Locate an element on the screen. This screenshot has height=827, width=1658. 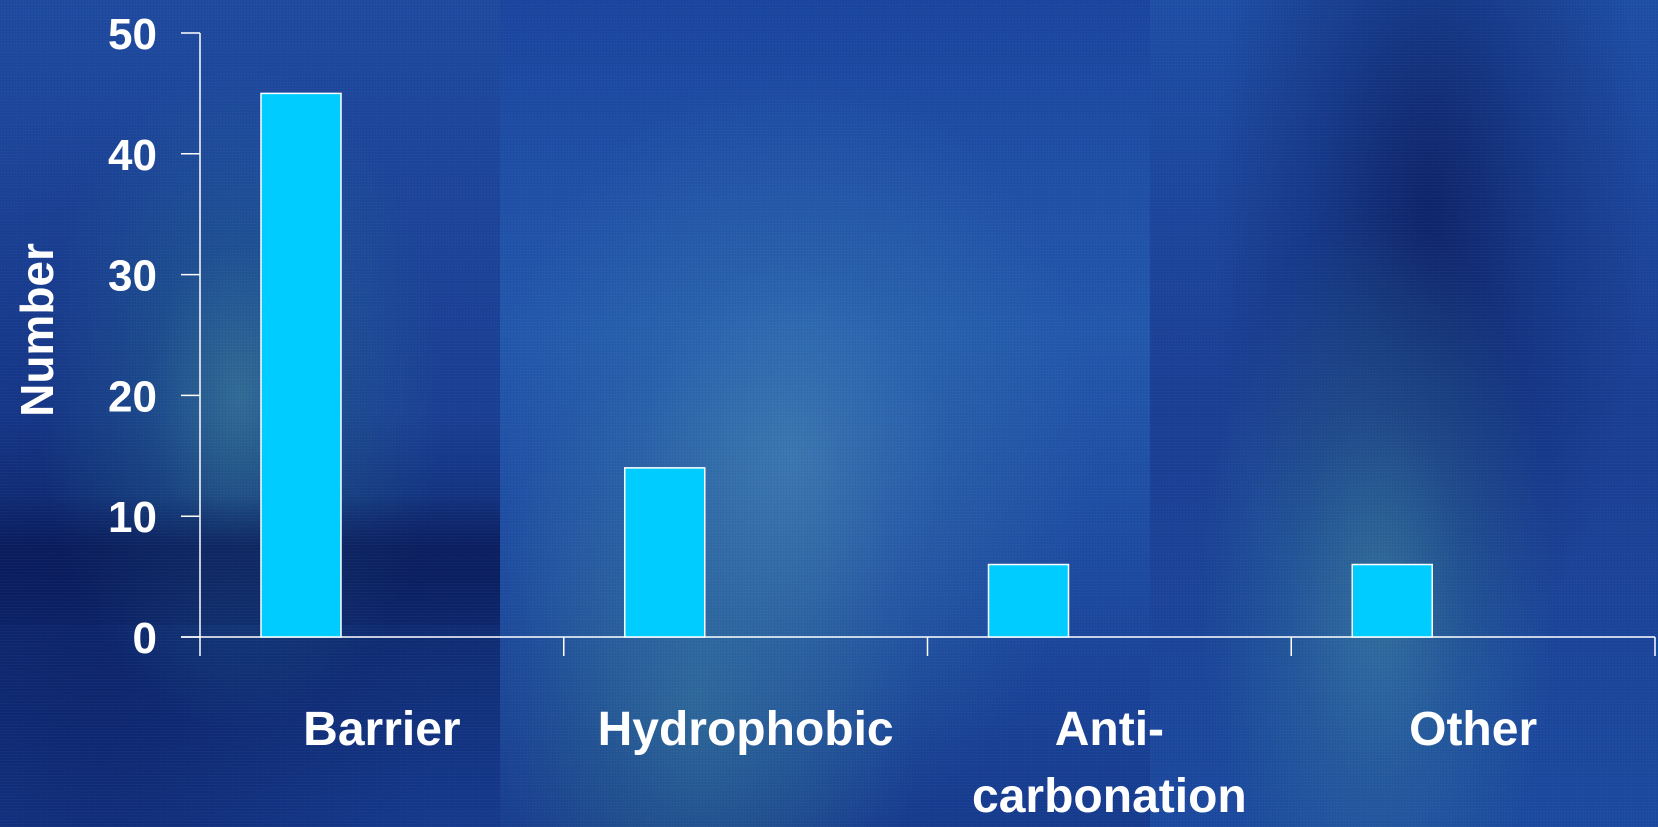
x-tick-label: Other is located at coordinates (1473, 729).